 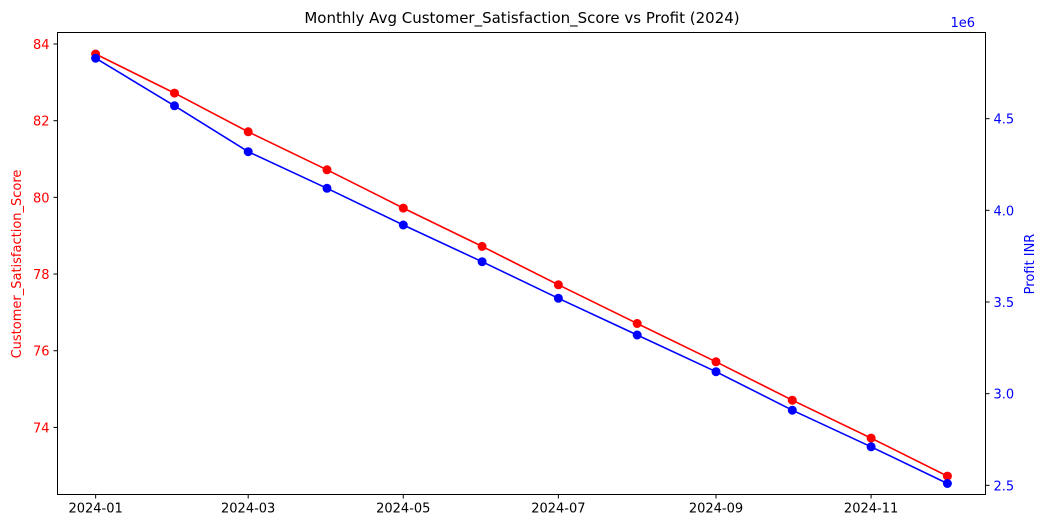 I want to click on right-tick-label: 3.0, so click(x=1004, y=395).